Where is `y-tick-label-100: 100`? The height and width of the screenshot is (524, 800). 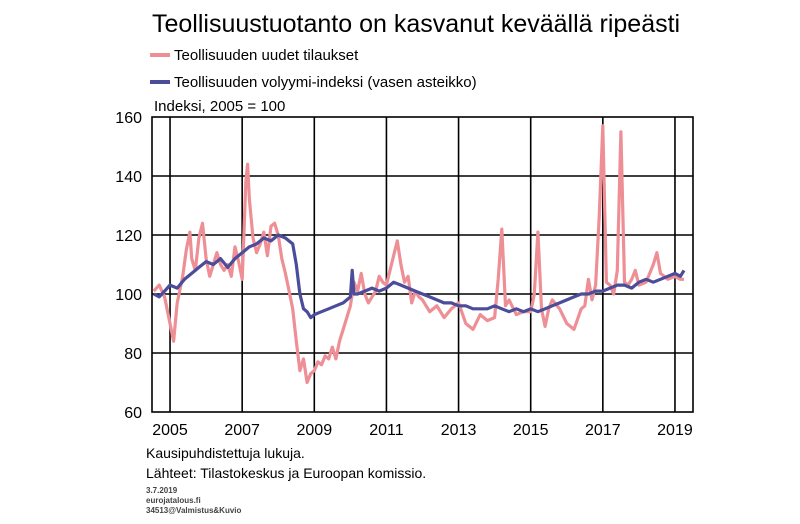
y-tick-label-100: 100 is located at coordinates (128, 295).